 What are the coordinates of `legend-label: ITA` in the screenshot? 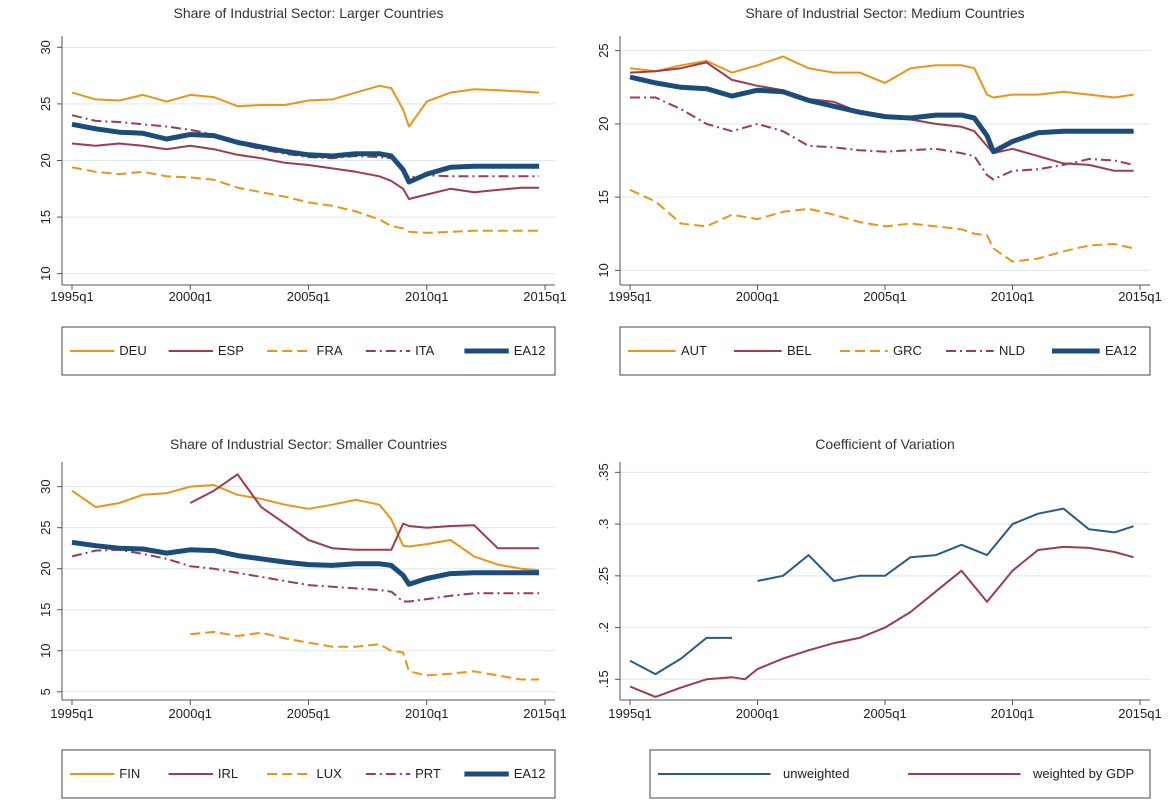 It's located at (425, 350).